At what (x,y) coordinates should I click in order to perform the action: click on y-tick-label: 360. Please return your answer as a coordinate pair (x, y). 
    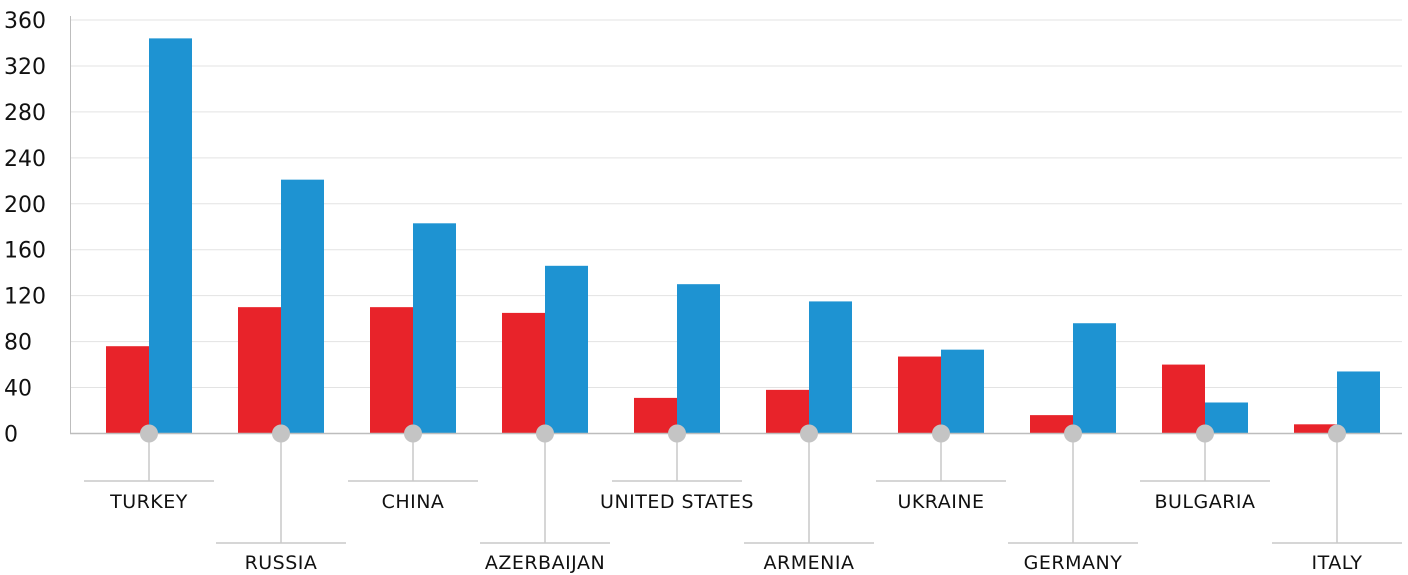
    Looking at the image, I should click on (25, 21).